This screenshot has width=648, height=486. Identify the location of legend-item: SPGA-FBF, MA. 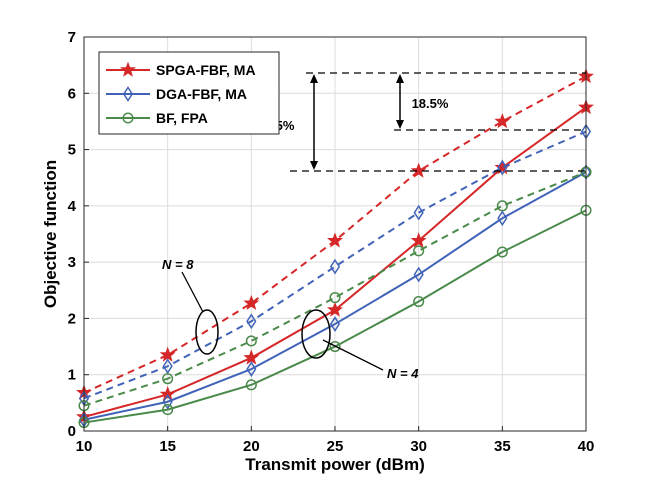
(181, 69).